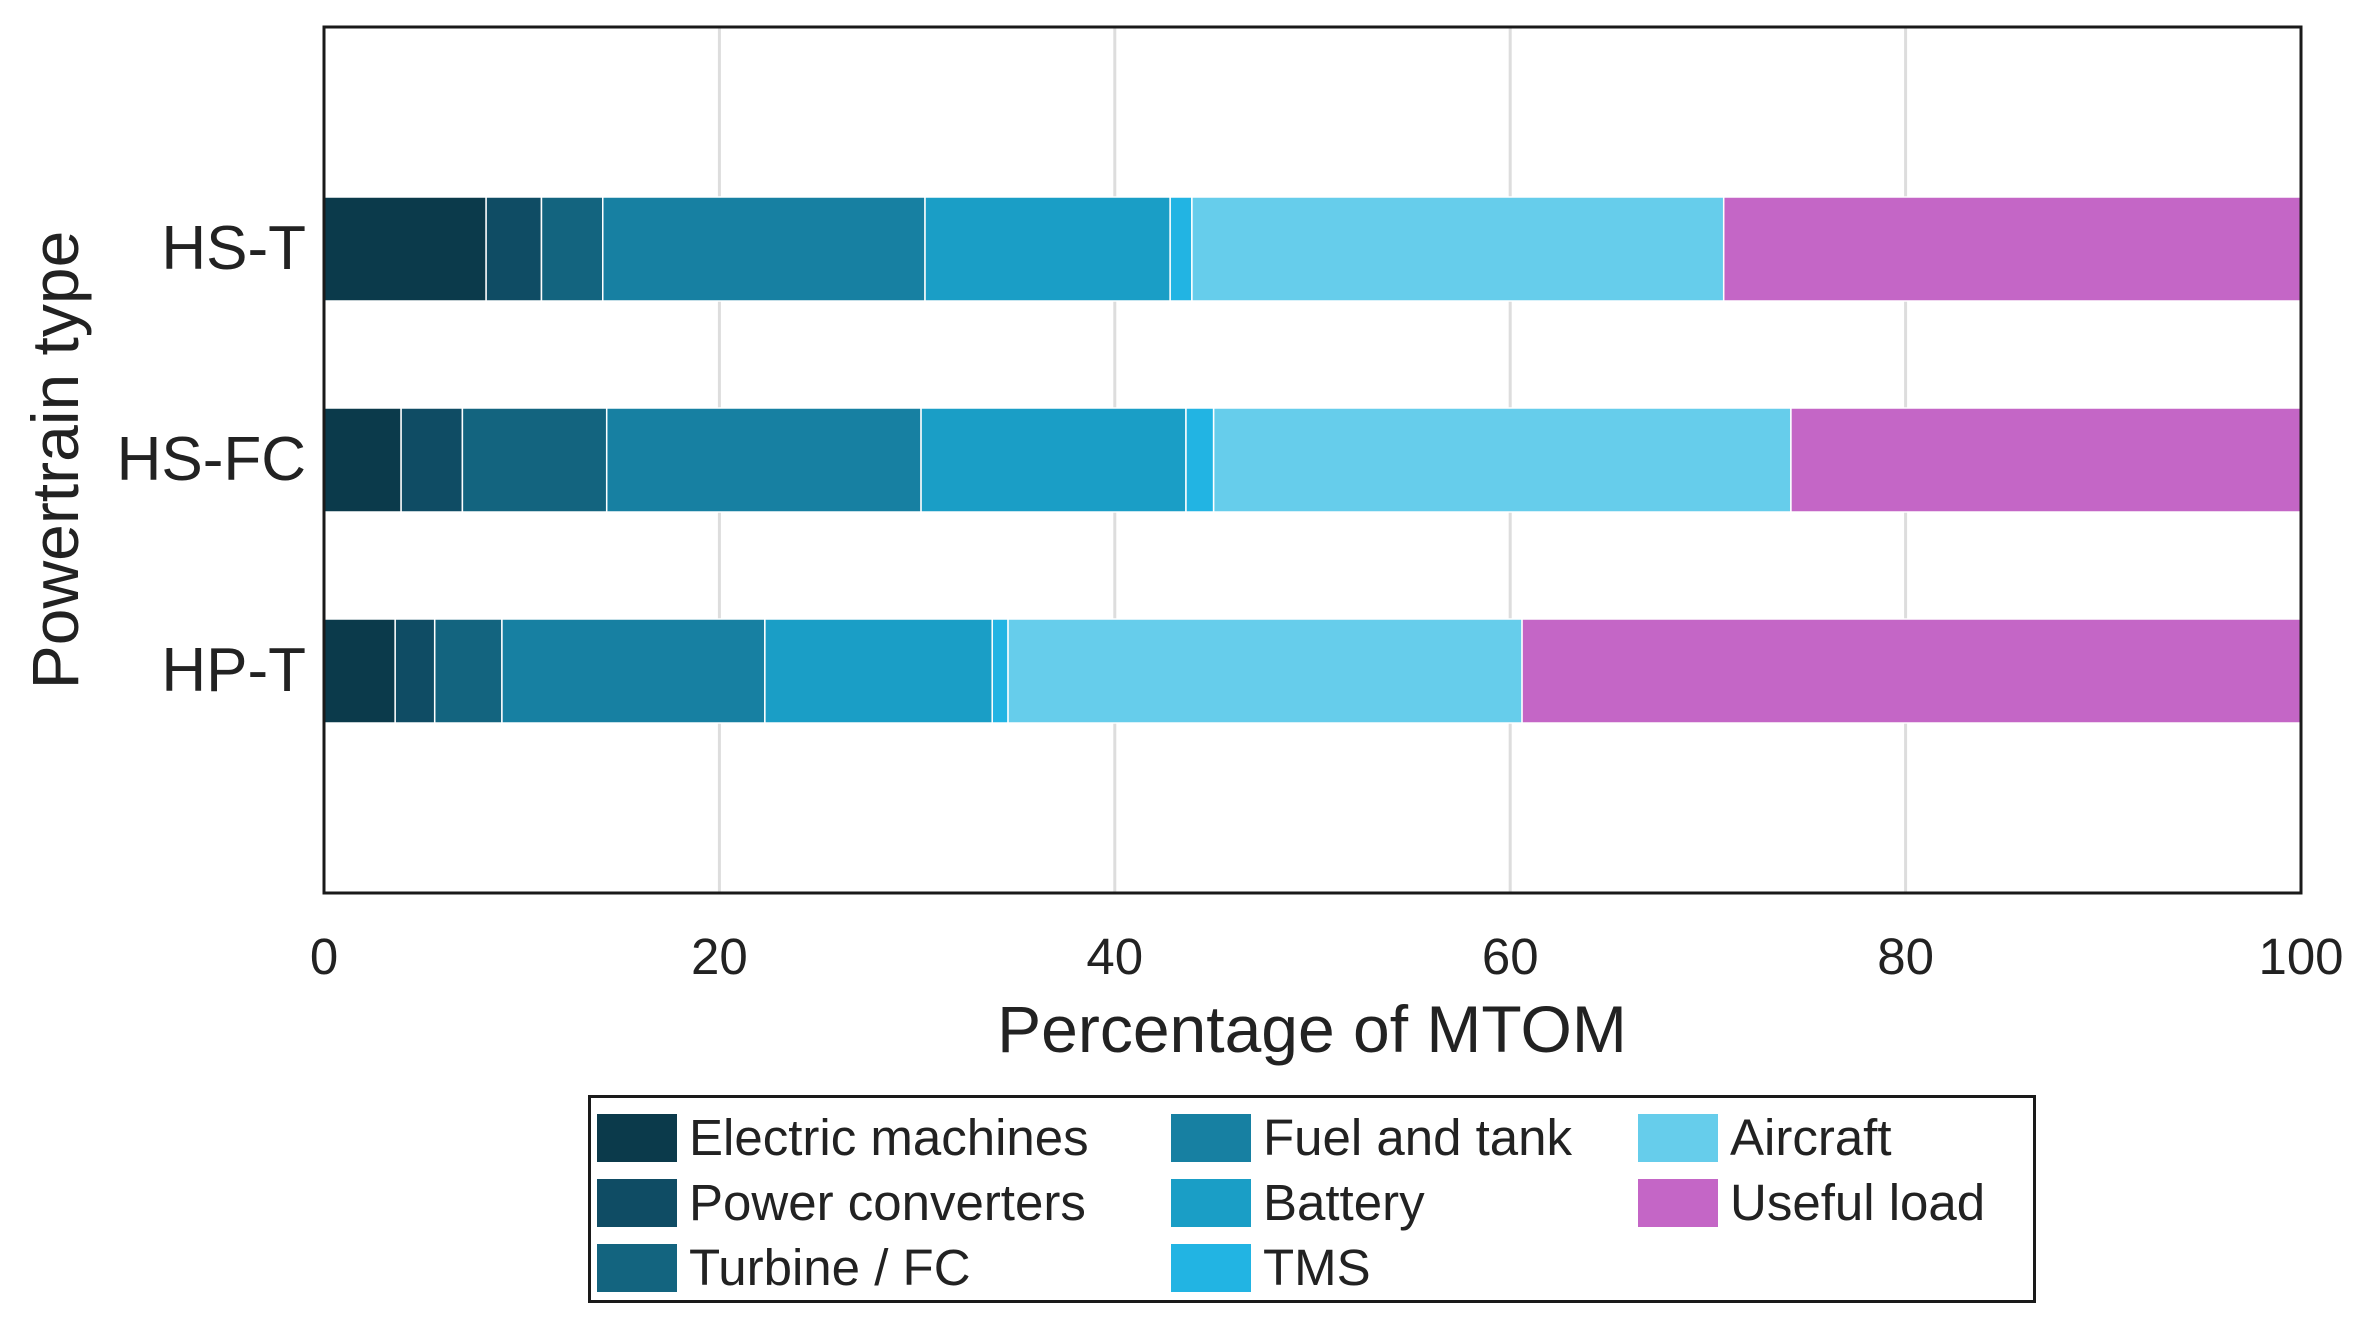 Image resolution: width=2365 pixels, height=1334 pixels. Describe the element at coordinates (534, 460) in the screenshot. I see `bar-hs-fc-turbine-fc` at that location.